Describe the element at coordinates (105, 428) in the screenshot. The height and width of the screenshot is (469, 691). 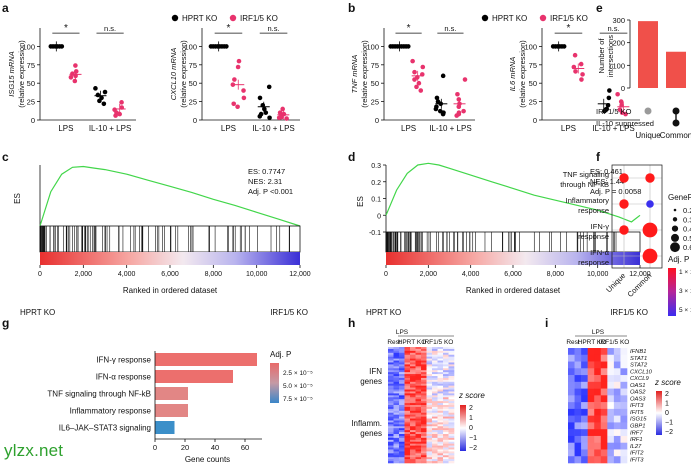
I see `category-label: IL6–JAK–STAT3 signaling` at that location.